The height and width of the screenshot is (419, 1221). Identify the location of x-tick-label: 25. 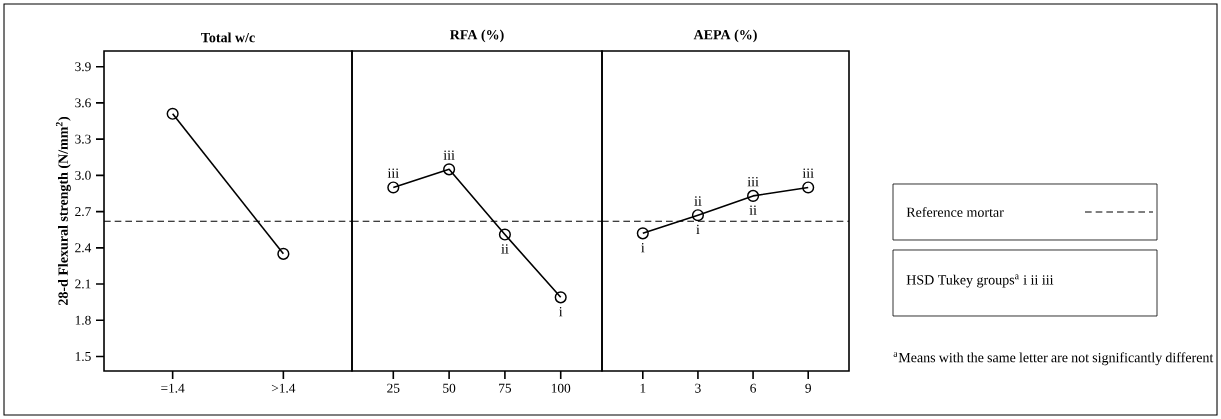
(393, 388).